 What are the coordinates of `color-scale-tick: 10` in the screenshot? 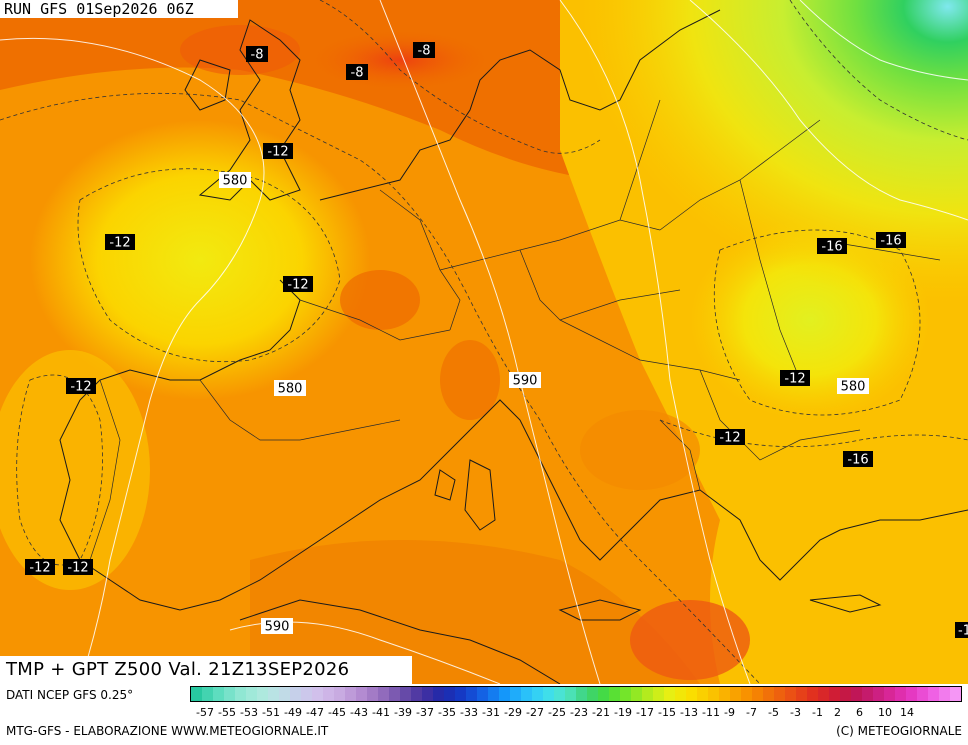 It's located at (885, 712).